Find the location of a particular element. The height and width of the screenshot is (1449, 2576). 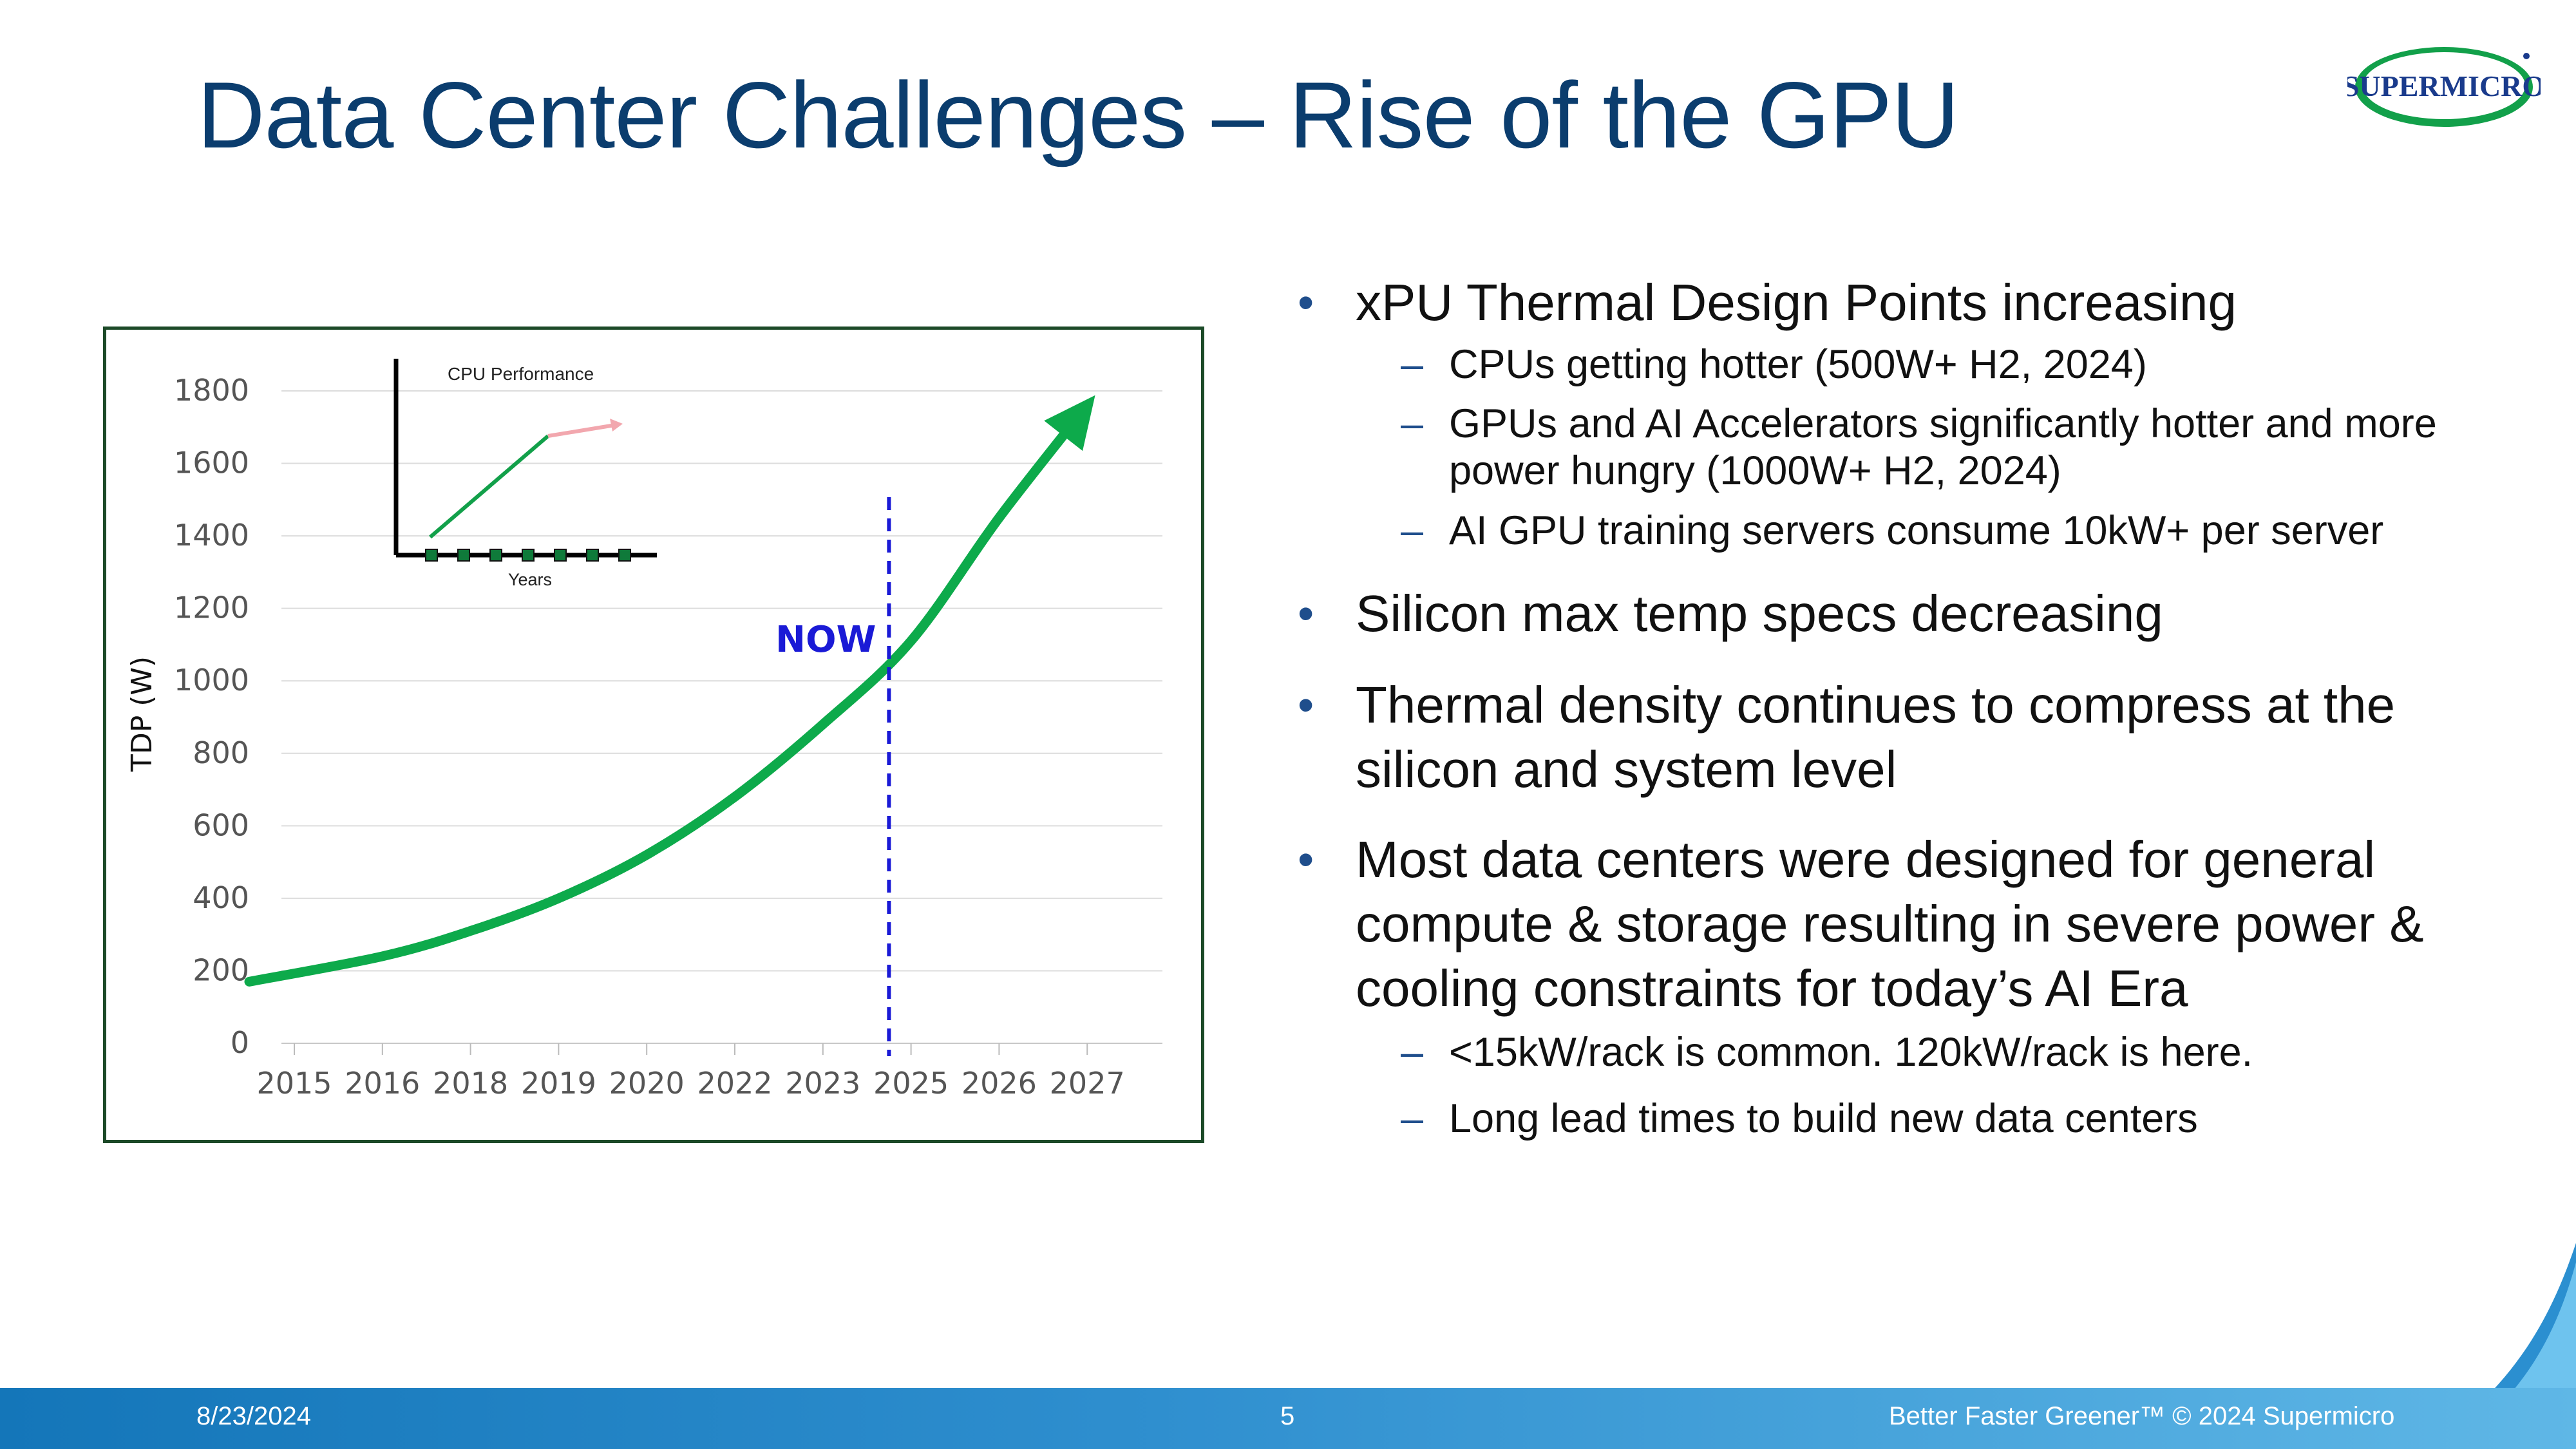

x-tick-label: 2023 is located at coordinates (822, 1083).